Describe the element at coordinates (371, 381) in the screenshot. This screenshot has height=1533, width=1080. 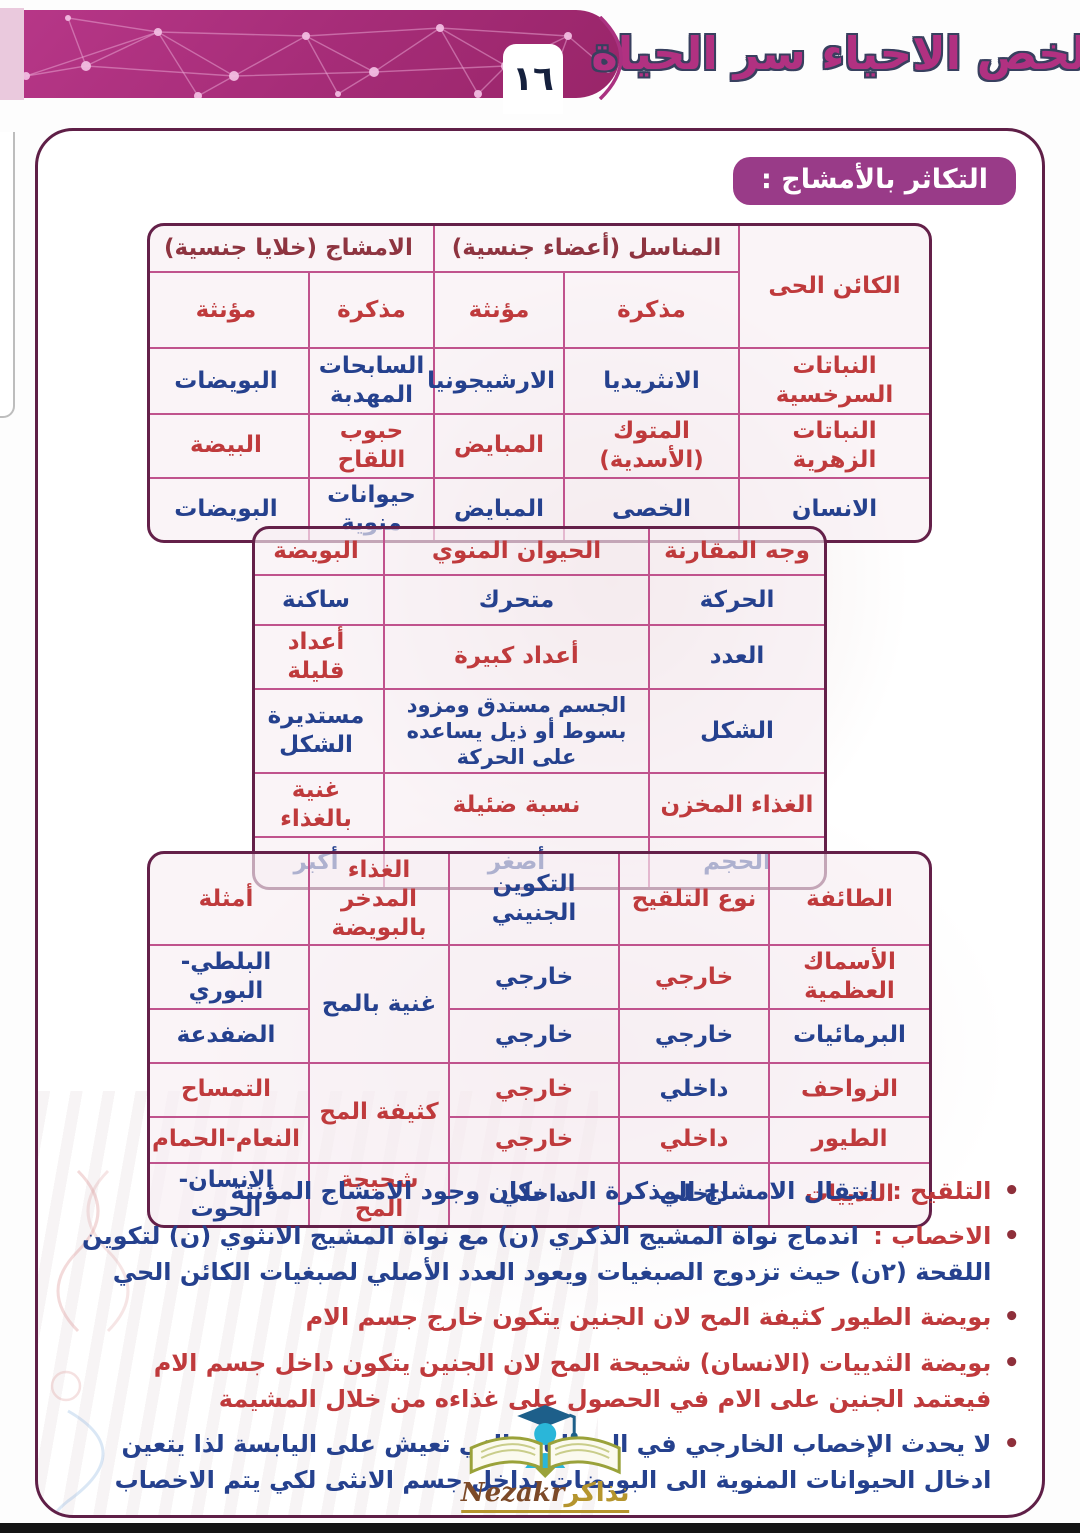
I see `table-cell: السابحات المهدبة` at that location.